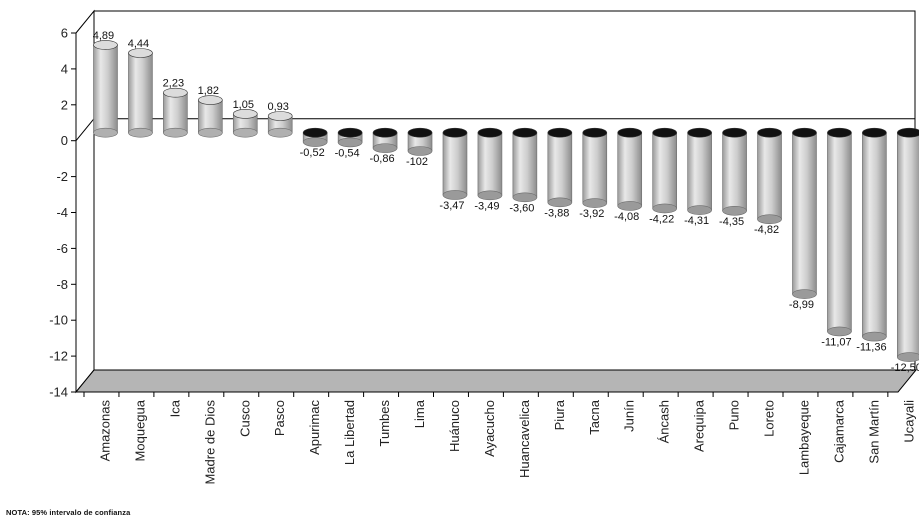  I want to click on value-label: -4,35, so click(731, 222).